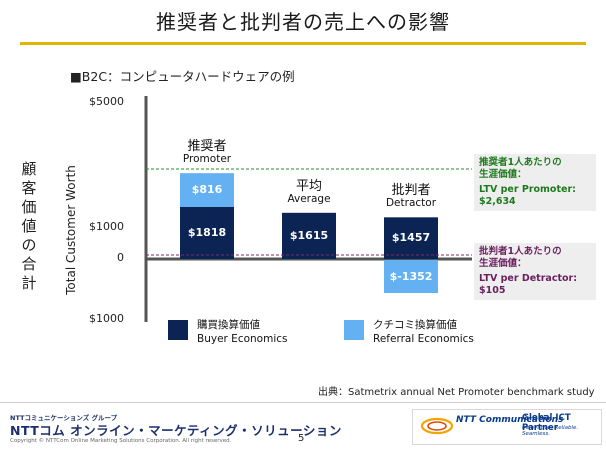 This screenshot has width=606, height=452. Describe the element at coordinates (207, 147) in the screenshot. I see `category-label-jp: 推奨者` at that location.